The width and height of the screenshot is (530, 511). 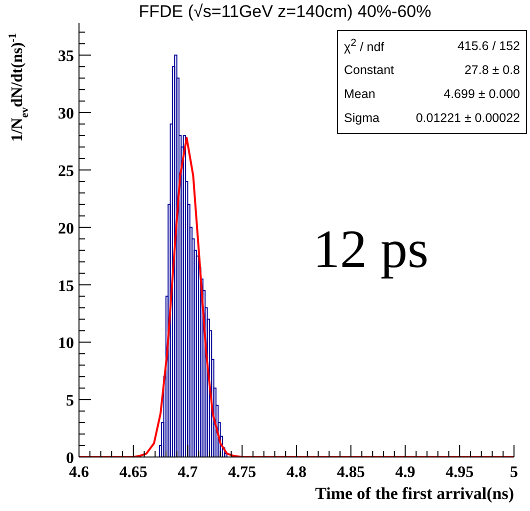 I want to click on annotation: 27.8 ± 0.8, so click(x=492, y=70).